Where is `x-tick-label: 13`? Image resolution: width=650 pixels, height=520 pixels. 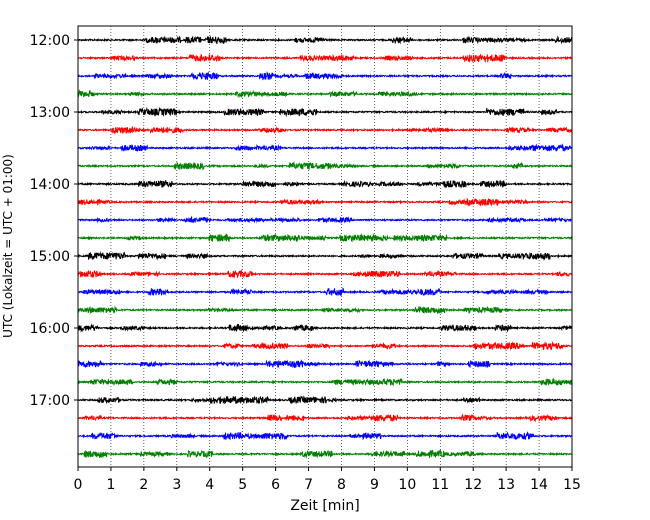
x-tick-label: 13 is located at coordinates (506, 485).